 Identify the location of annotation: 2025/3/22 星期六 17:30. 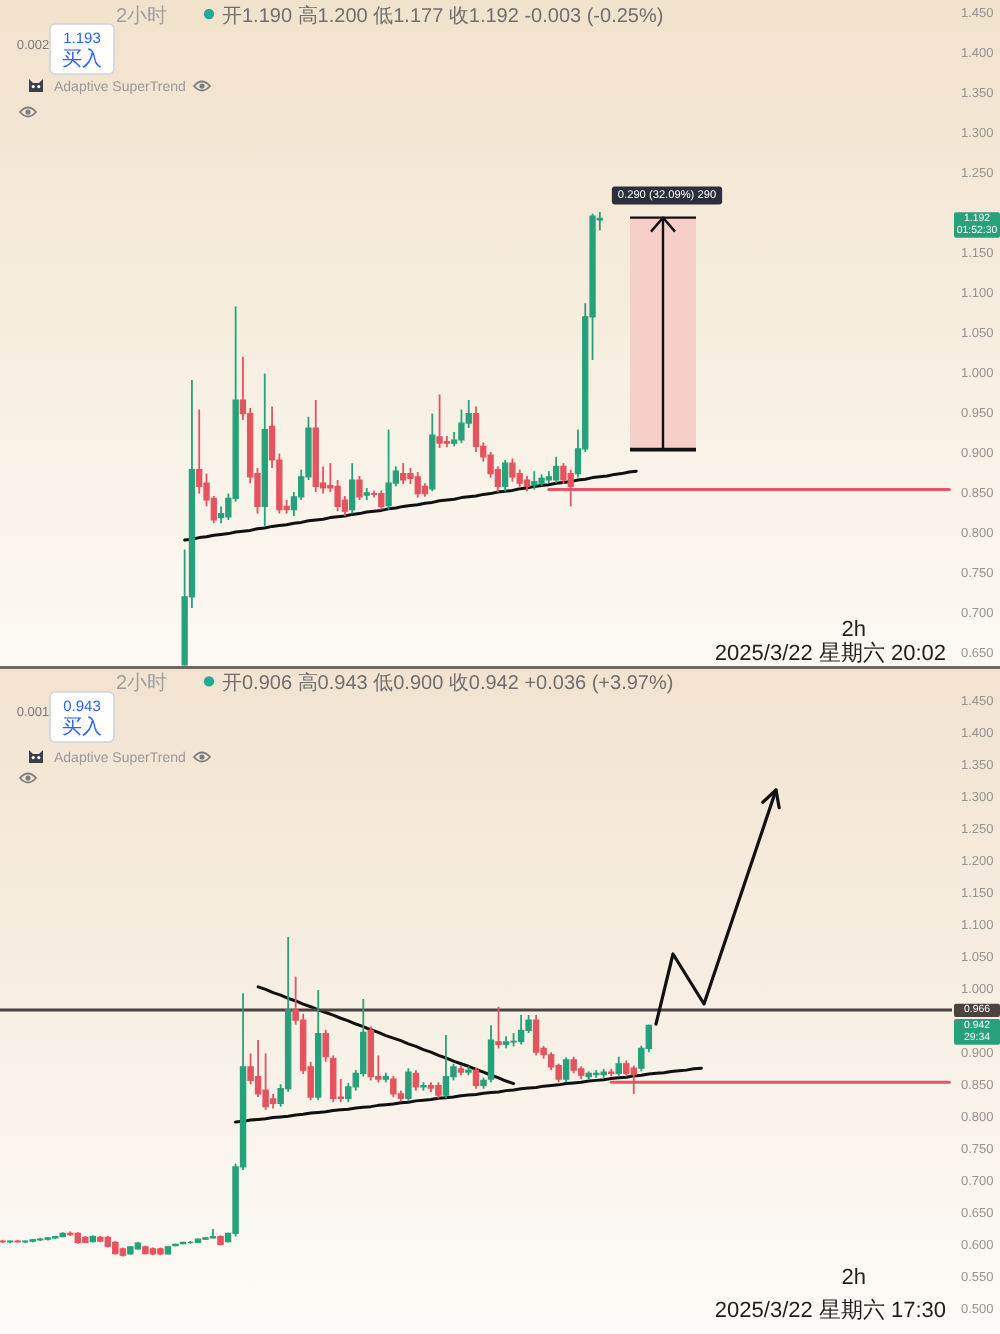
(830, 1310).